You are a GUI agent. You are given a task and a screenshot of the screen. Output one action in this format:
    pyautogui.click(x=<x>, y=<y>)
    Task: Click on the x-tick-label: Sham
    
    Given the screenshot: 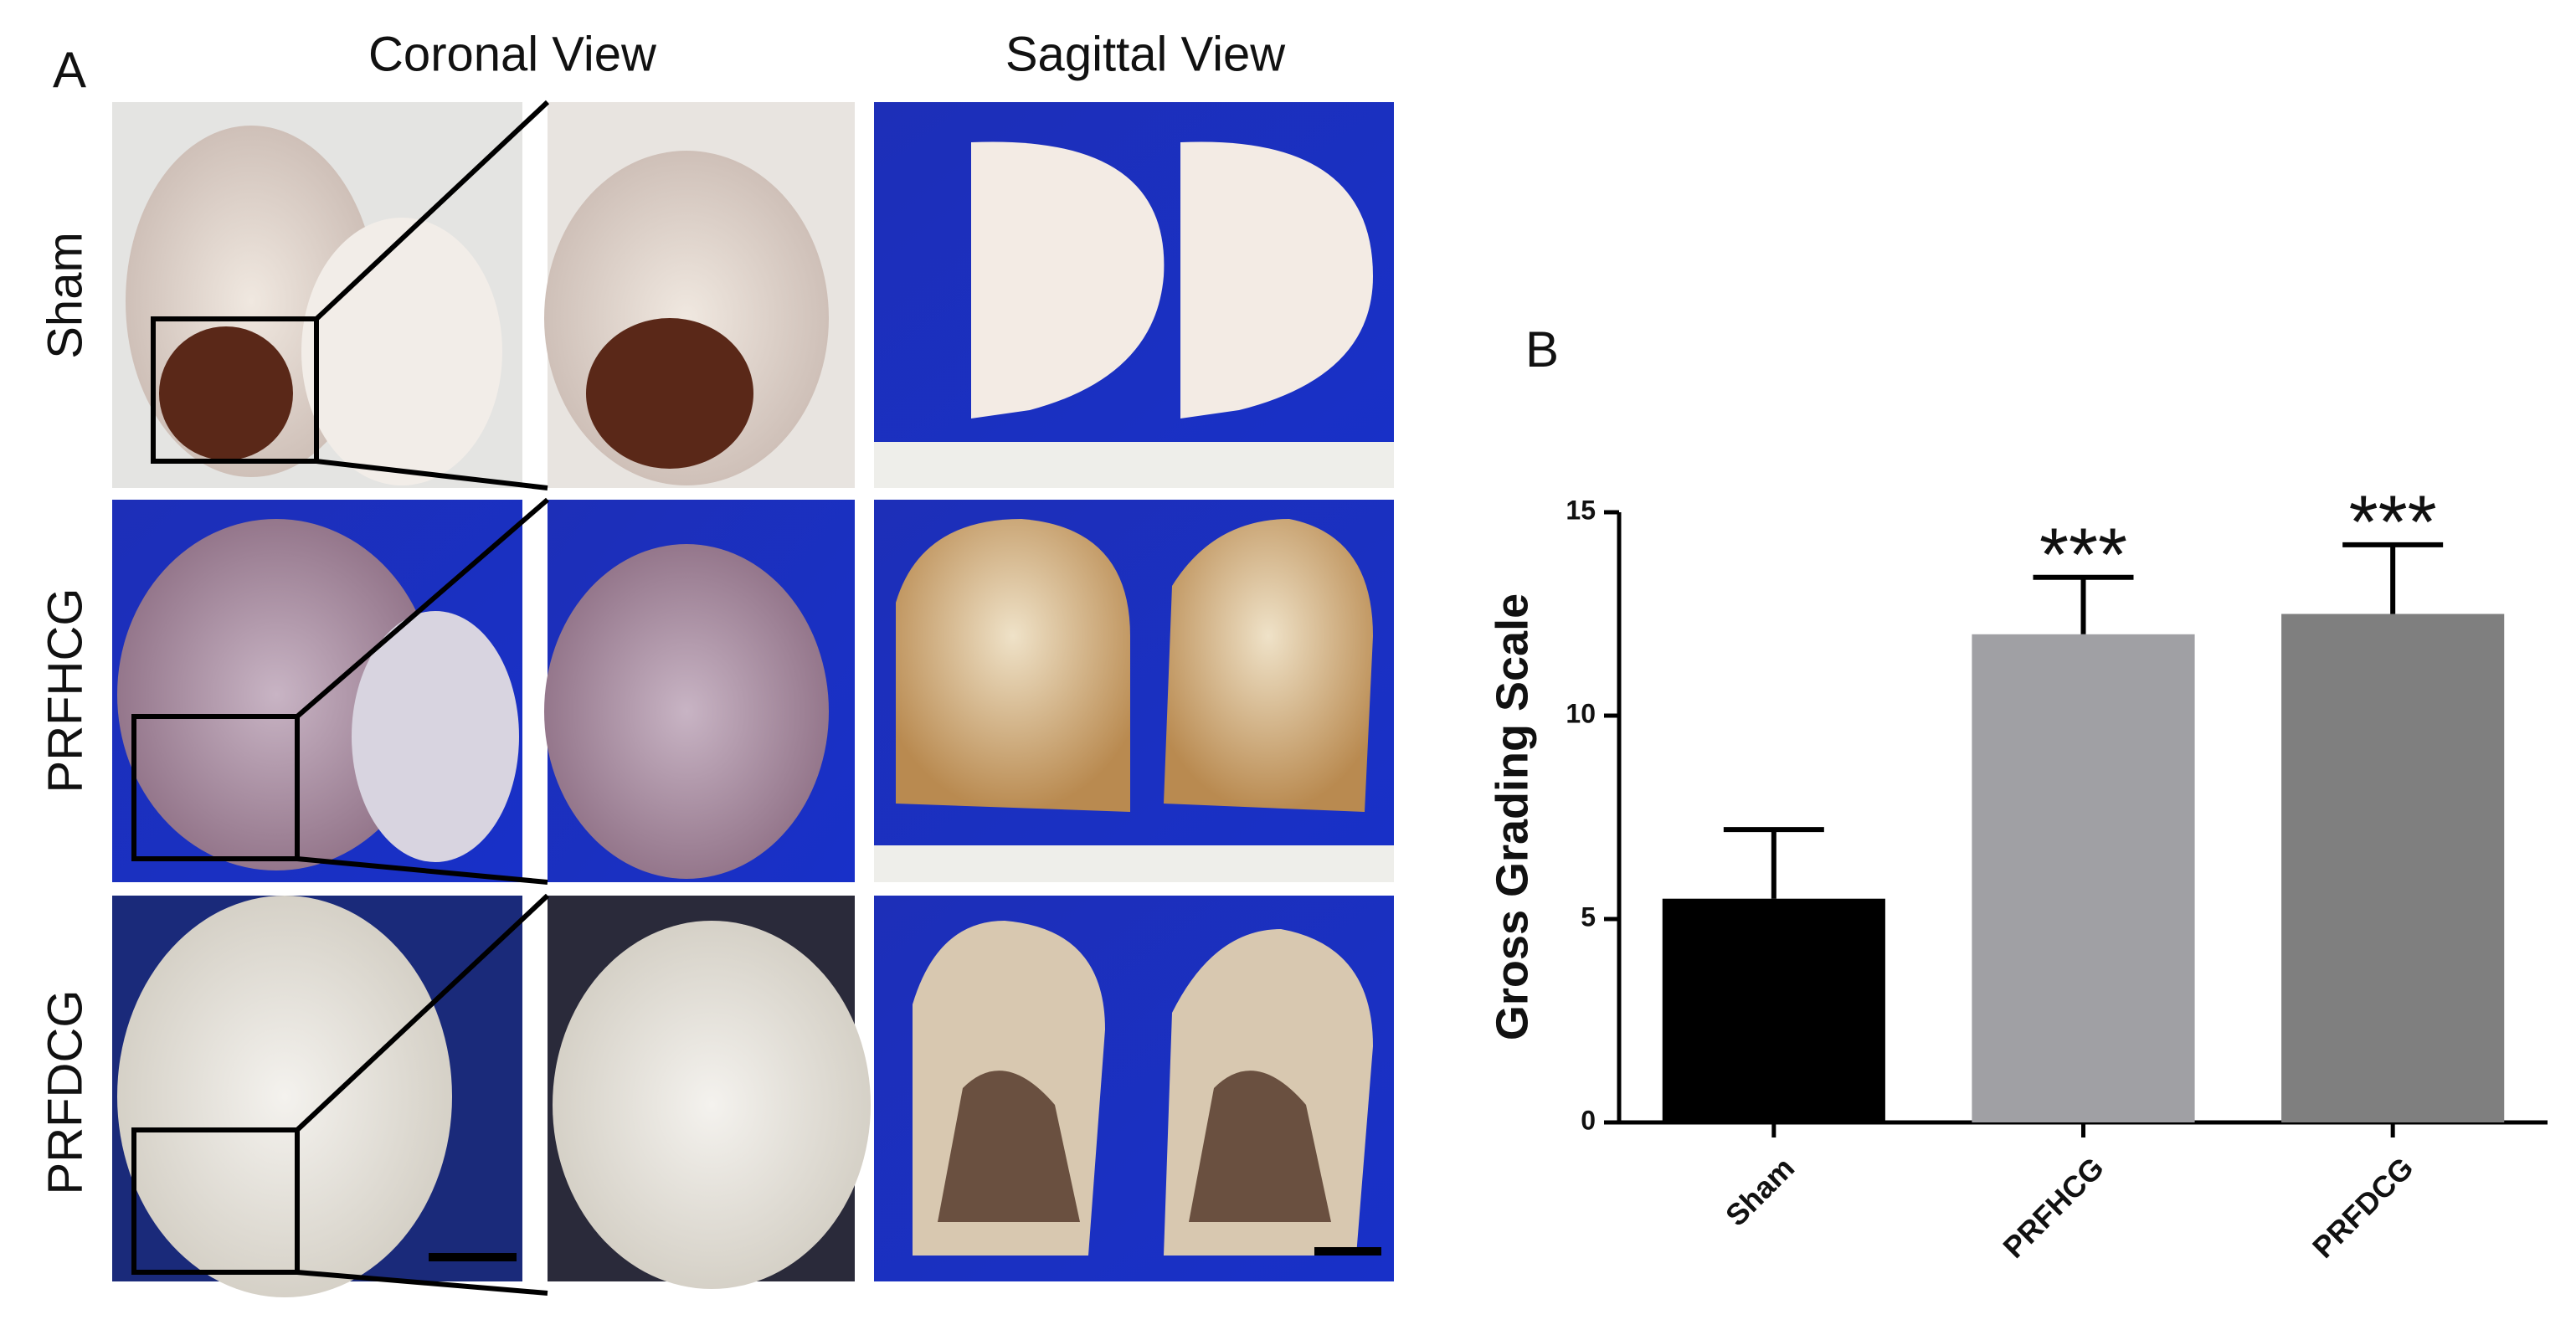 What is the action you would take?
    pyautogui.click(x=1760, y=1191)
    